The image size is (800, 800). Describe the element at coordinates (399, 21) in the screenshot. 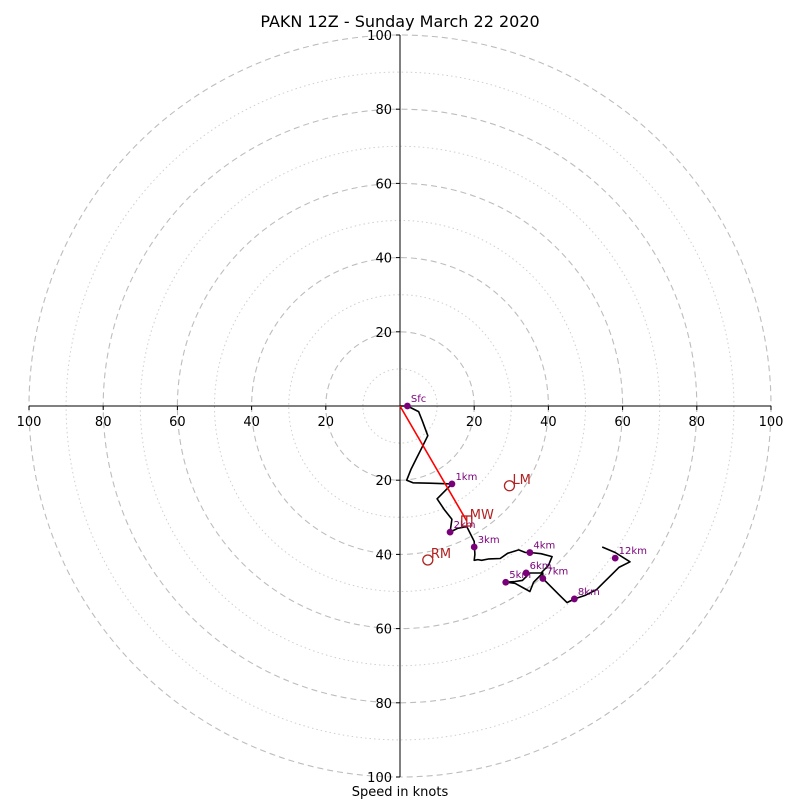

I see `chart-title: PAKN 12Z - Sunday March 22 2020` at that location.